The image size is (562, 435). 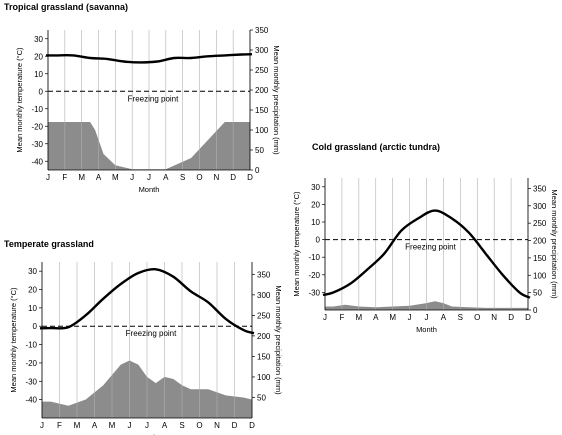 What do you see at coordinates (49, 244) in the screenshot?
I see `chart-title: Temperate grassland` at bounding box center [49, 244].